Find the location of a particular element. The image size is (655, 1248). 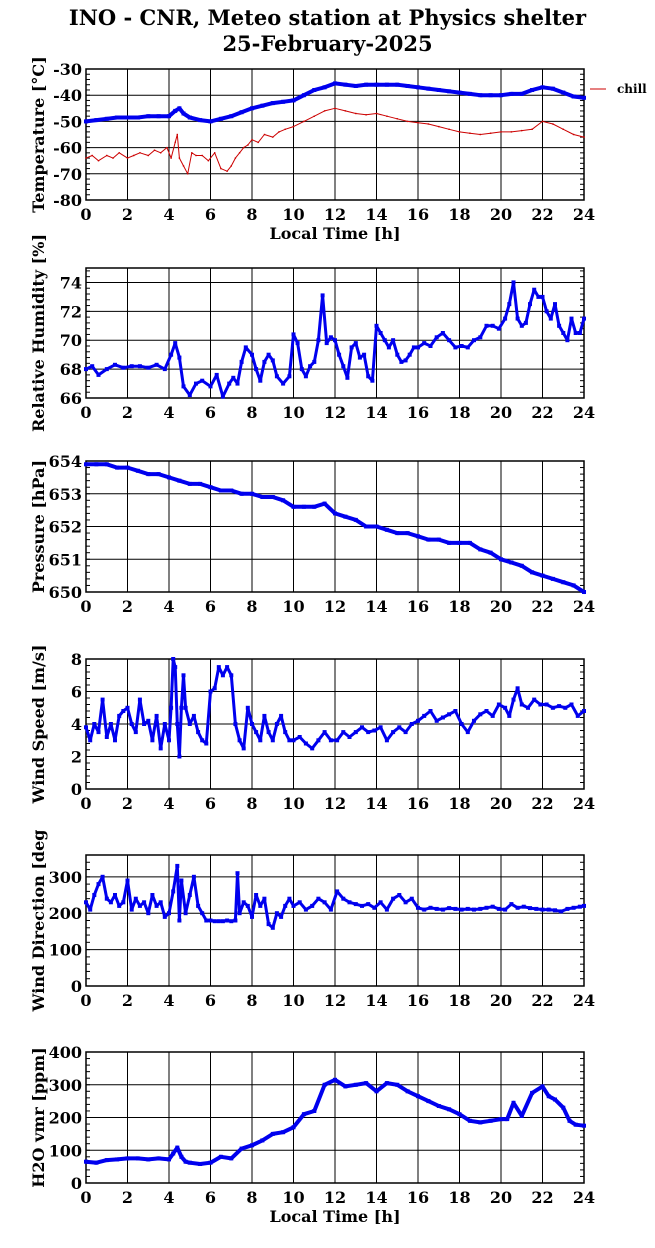

x-tick-label: 12 is located at coordinates (335, 412).